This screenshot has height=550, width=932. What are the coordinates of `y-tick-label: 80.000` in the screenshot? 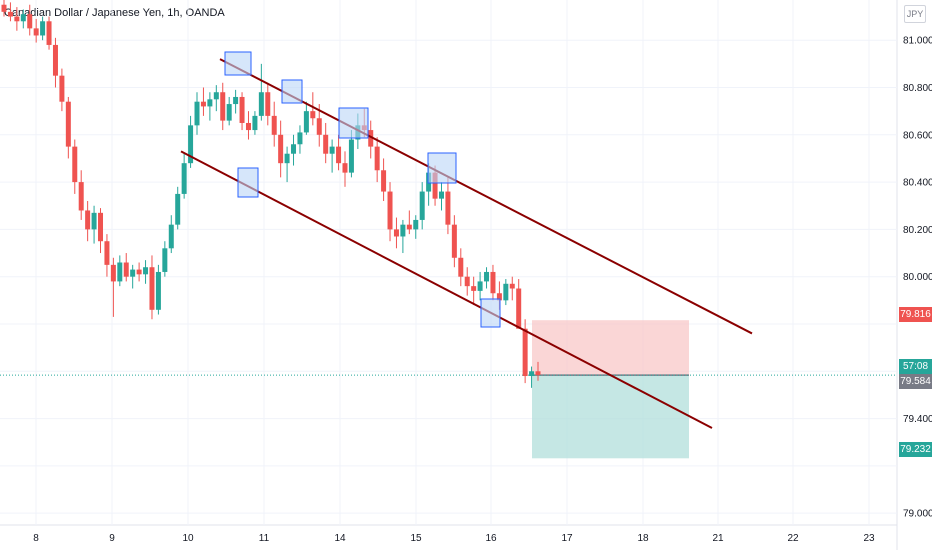 It's located at (917, 277).